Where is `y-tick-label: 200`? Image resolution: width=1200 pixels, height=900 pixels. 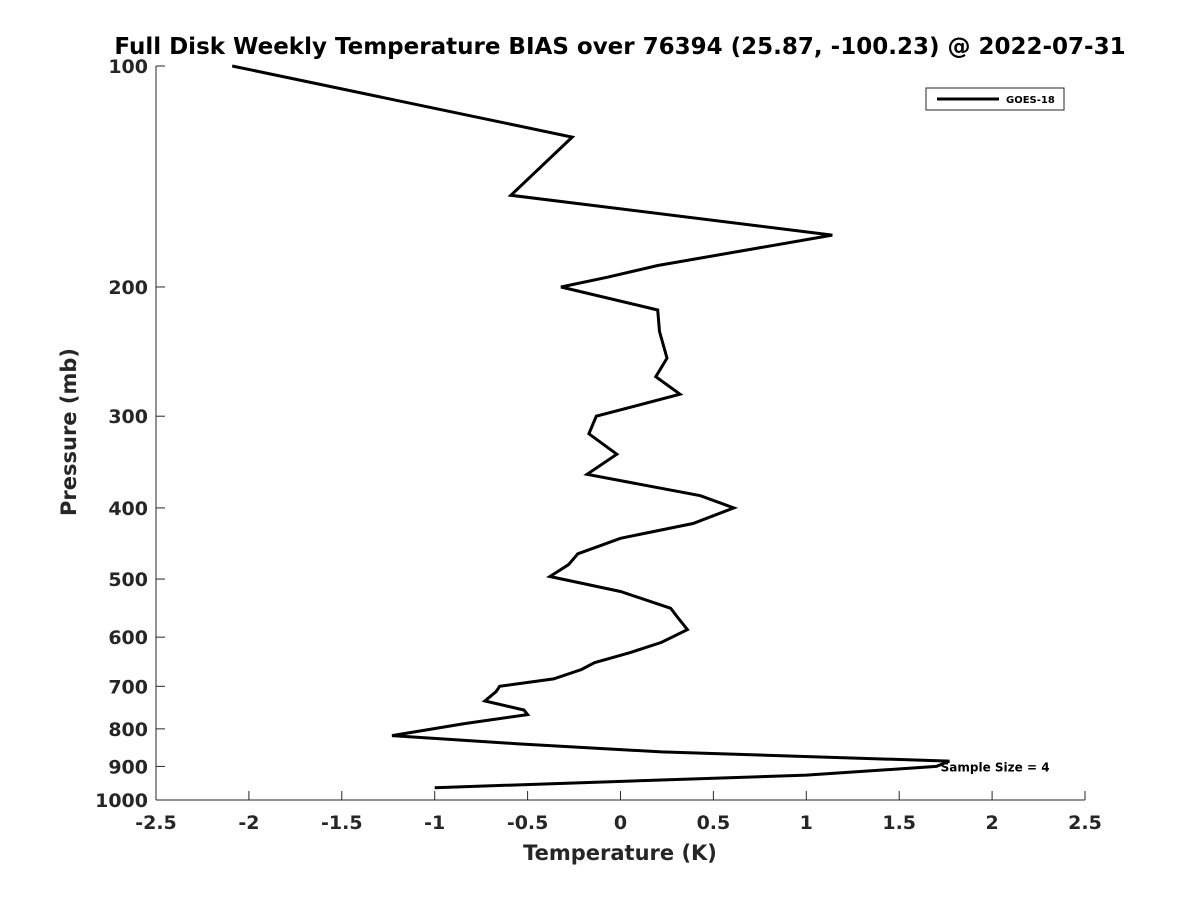
y-tick-label: 200 is located at coordinates (128, 288).